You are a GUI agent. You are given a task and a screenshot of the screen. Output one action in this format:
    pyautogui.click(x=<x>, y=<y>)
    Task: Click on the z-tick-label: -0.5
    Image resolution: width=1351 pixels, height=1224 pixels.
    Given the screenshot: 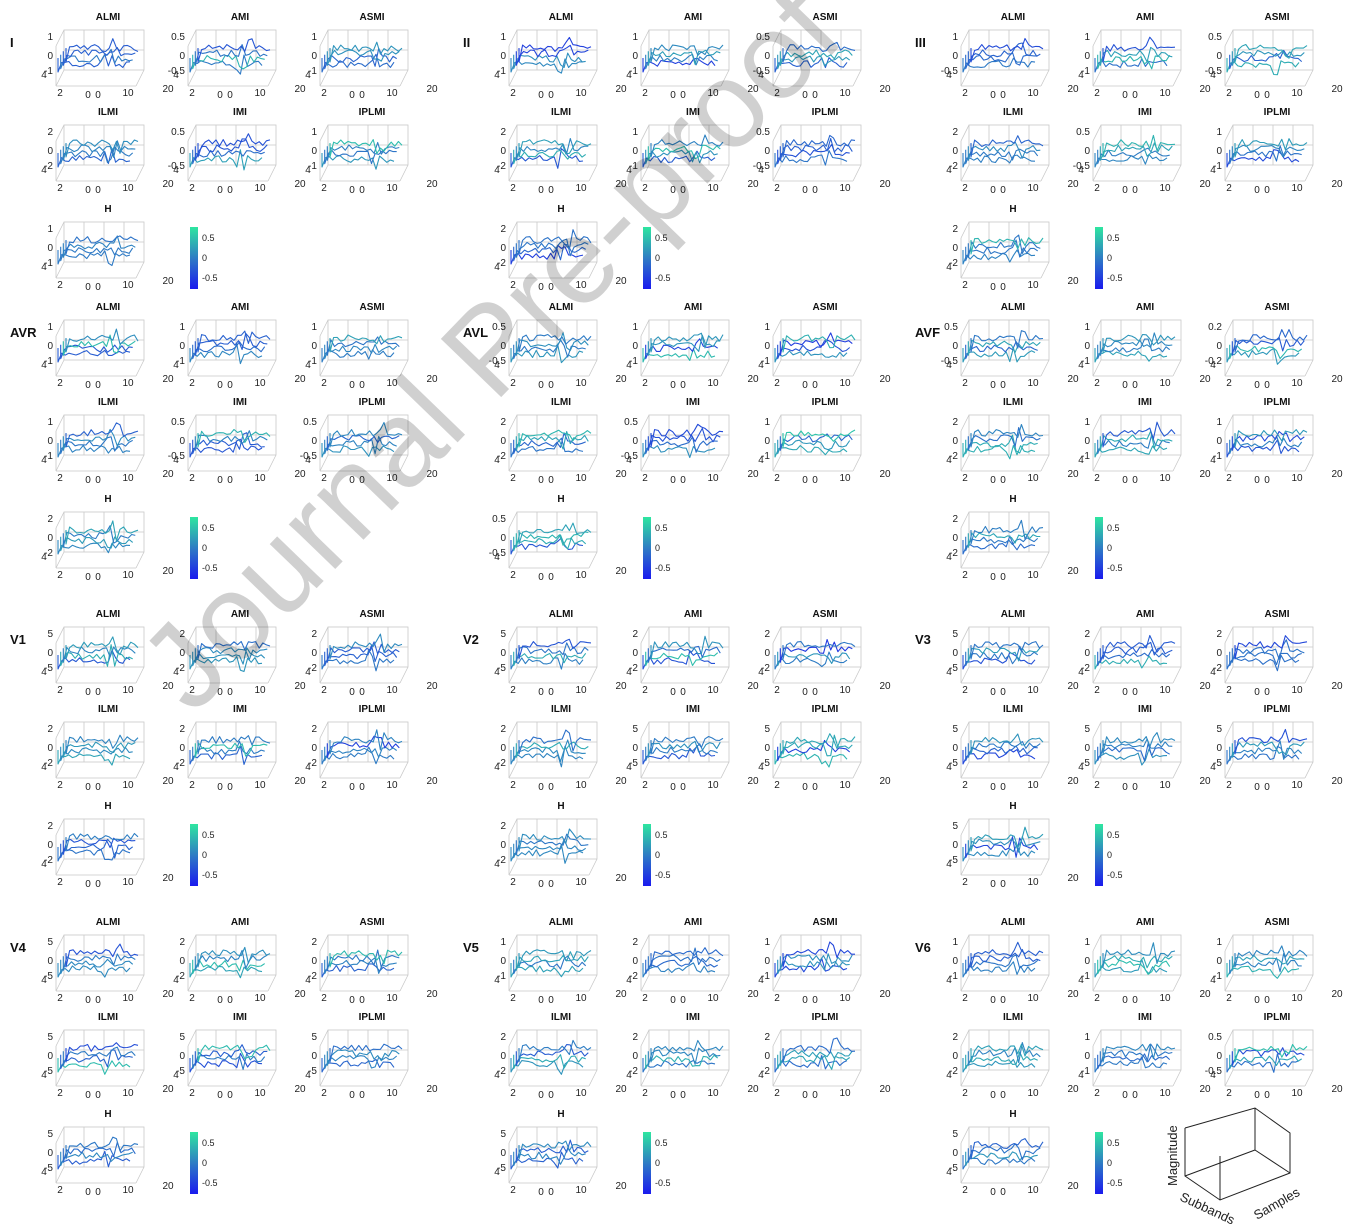 What is the action you would take?
    pyautogui.click(x=950, y=361)
    